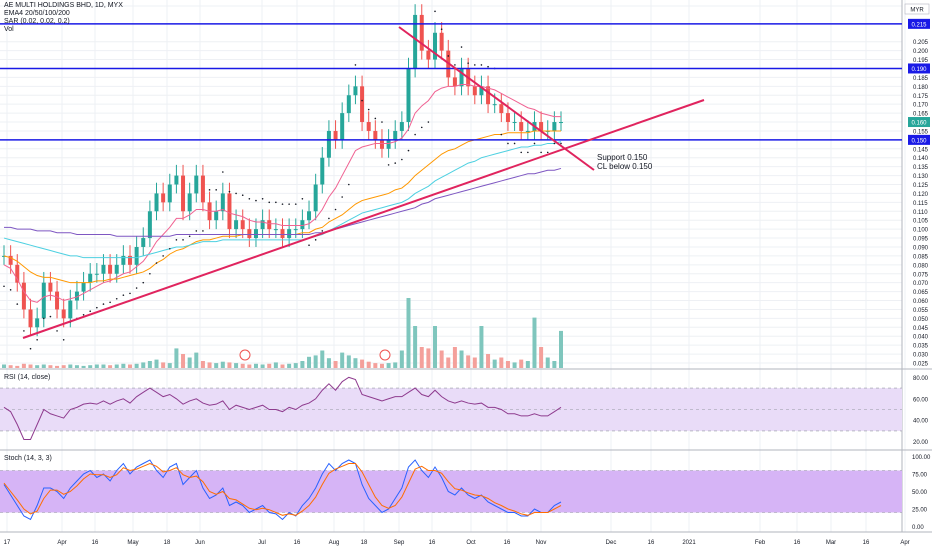 Image resolution: width=932 pixels, height=550 pixels. I want to click on price-tick-label: 0.120, so click(921, 195).